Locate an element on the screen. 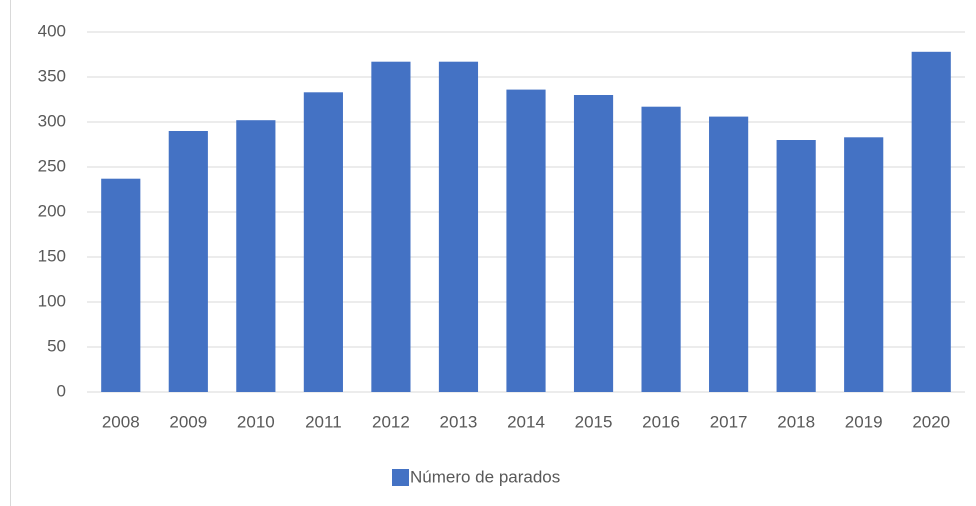 The height and width of the screenshot is (506, 976). y-tick-label: 100 is located at coordinates (52, 300).